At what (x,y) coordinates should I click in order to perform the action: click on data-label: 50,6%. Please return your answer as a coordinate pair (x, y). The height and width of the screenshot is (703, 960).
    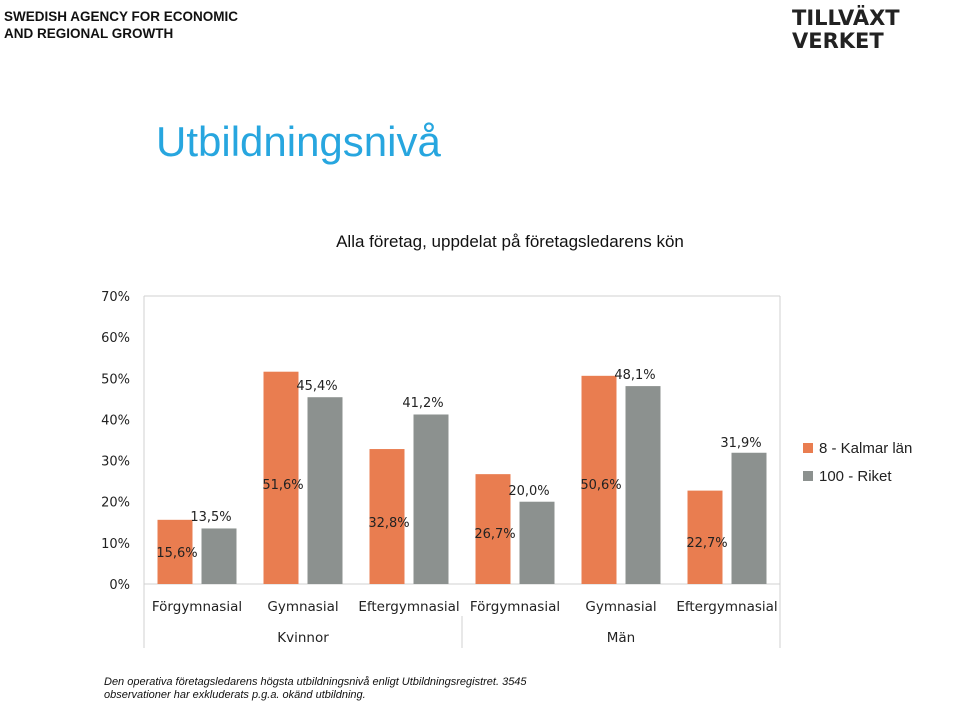
    Looking at the image, I should click on (600, 485).